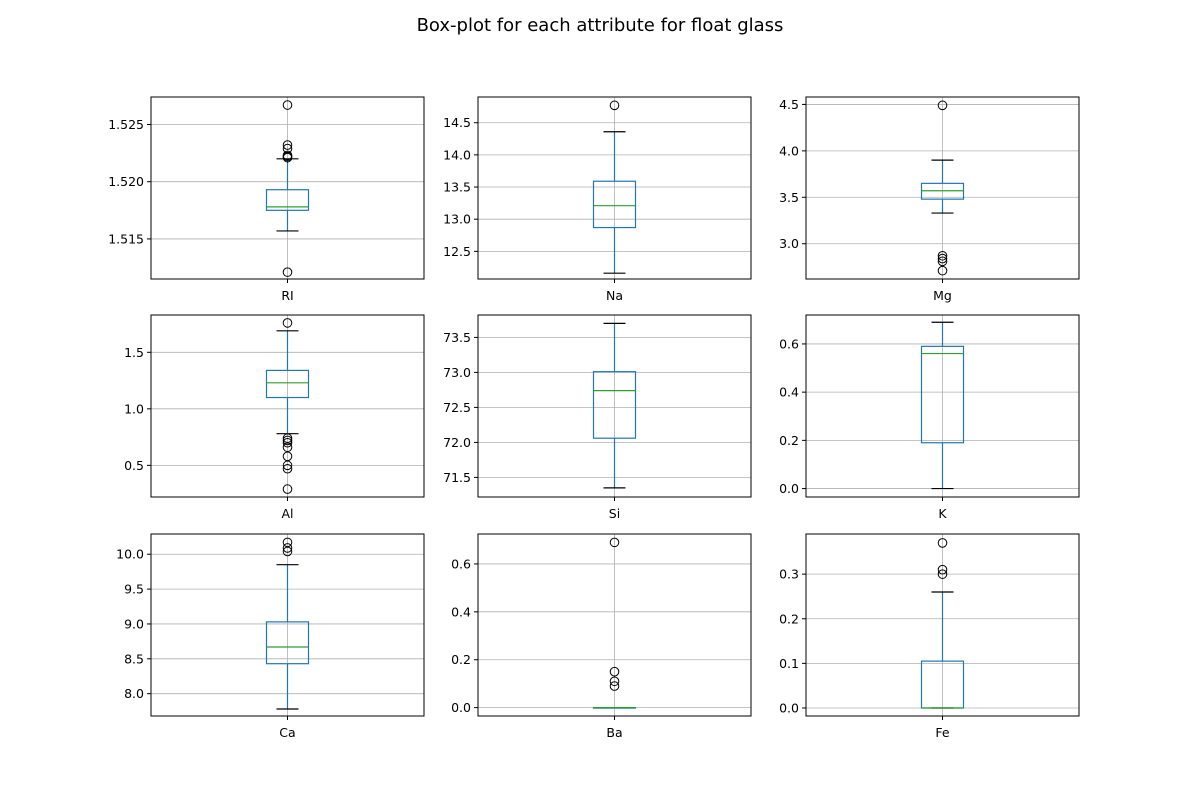 Image resolution: width=1200 pixels, height=805 pixels. I want to click on category-label: Na, so click(614, 295).